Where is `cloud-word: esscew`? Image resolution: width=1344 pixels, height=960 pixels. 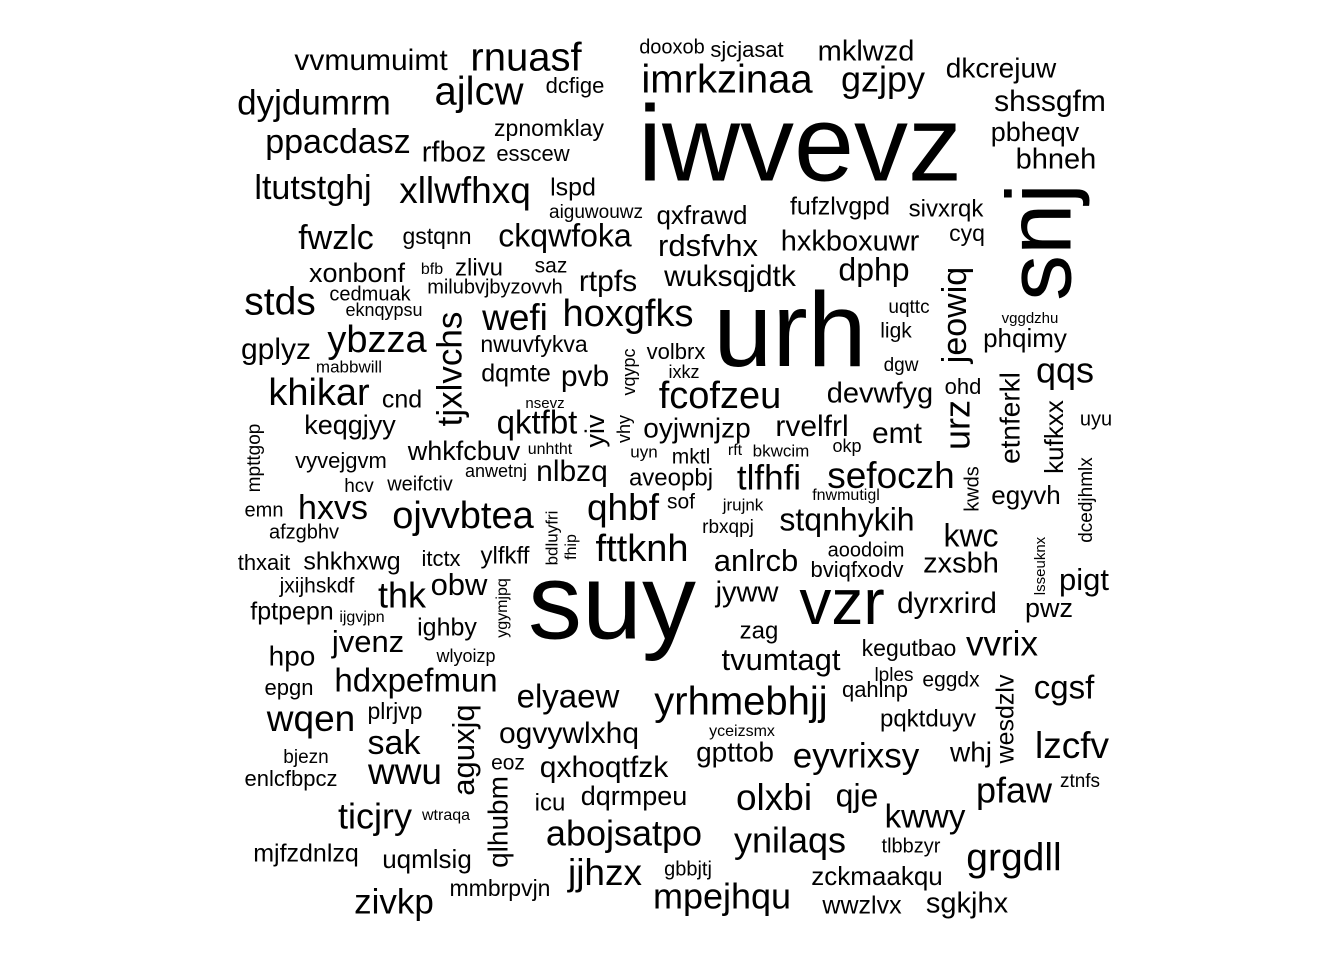
cloud-word: esscew is located at coordinates (532, 153).